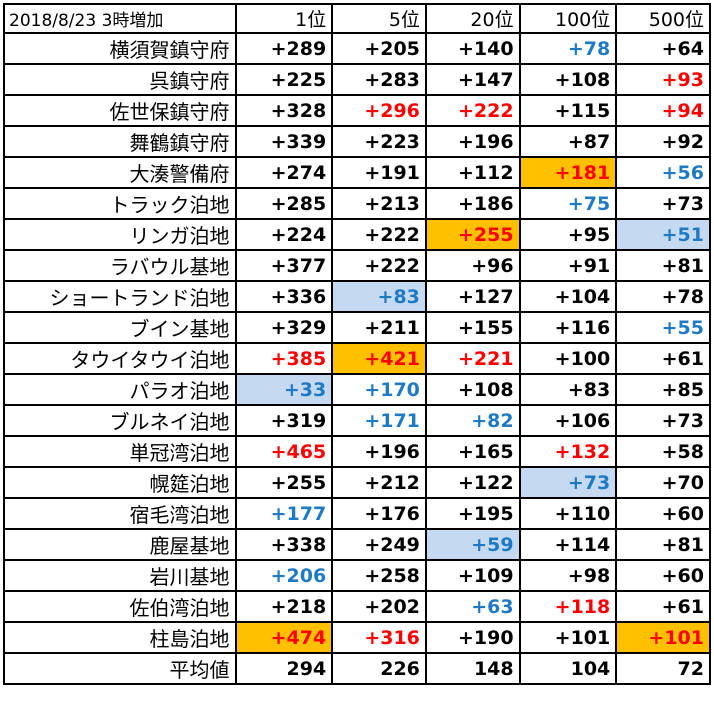 Image resolution: width=714 pixels, height=728 pixels. What do you see at coordinates (284, 234) in the screenshot?
I see `increase-value-rank-1: +224` at bounding box center [284, 234].